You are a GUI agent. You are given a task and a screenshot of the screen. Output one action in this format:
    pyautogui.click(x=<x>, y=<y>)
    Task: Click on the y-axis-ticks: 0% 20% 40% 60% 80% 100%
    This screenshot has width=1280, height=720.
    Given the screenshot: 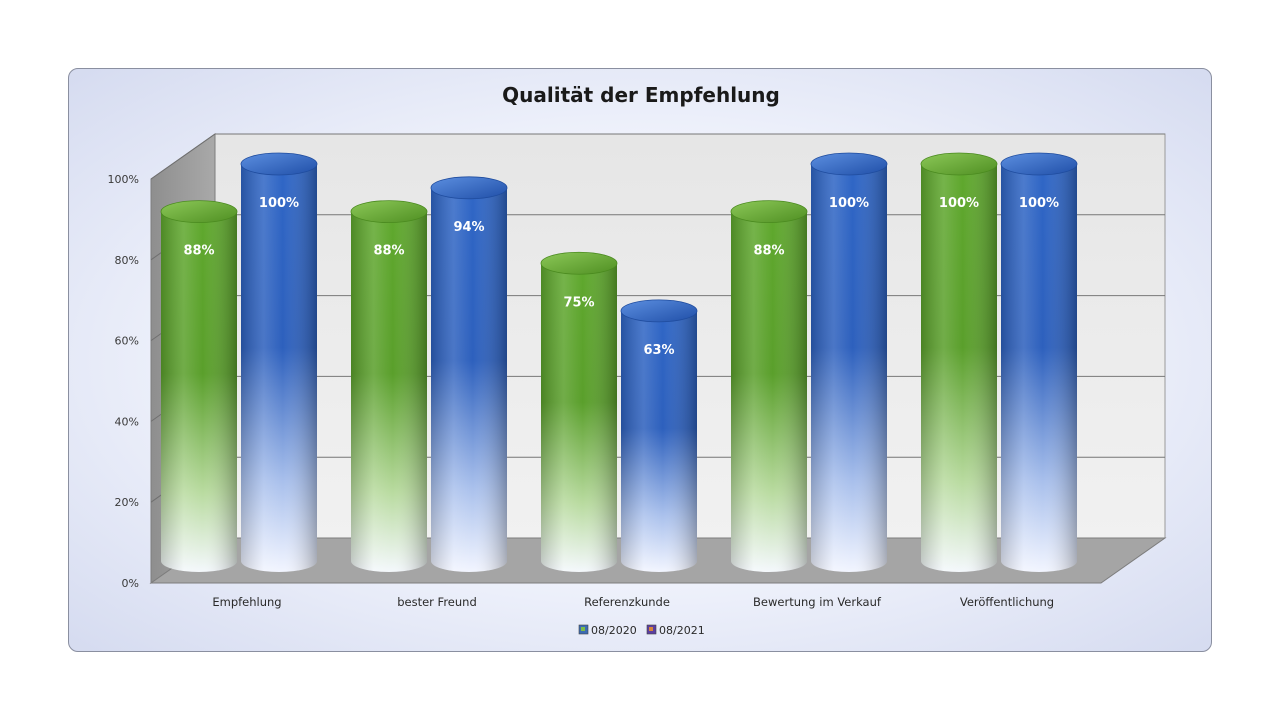 What is the action you would take?
    pyautogui.click(x=123, y=381)
    